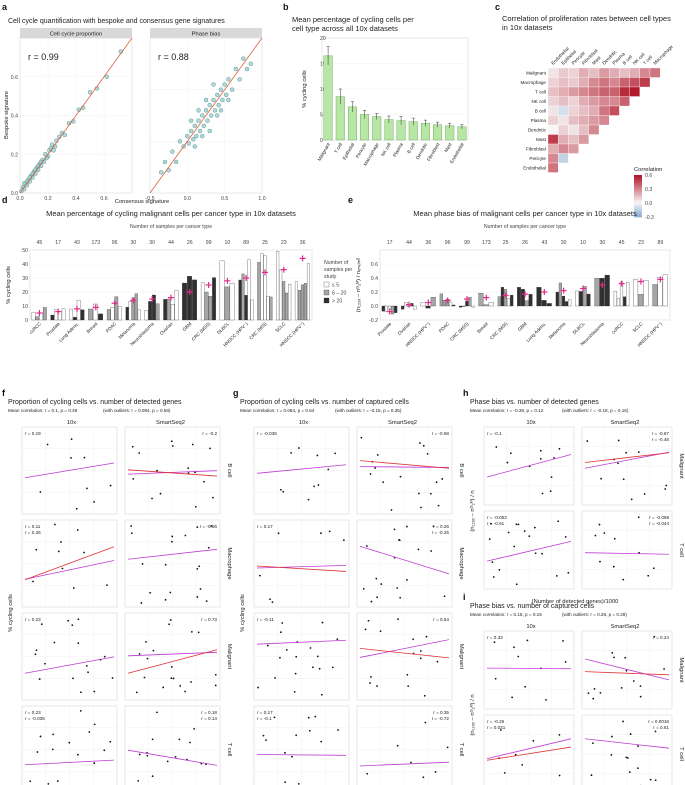 Image resolution: width=685 pixels, height=785 pixels. What do you see at coordinates (404, 745) in the screenshot?
I see `facet-t-cell-smartseq2: r = 0.35r = -0.72` at bounding box center [404, 745].